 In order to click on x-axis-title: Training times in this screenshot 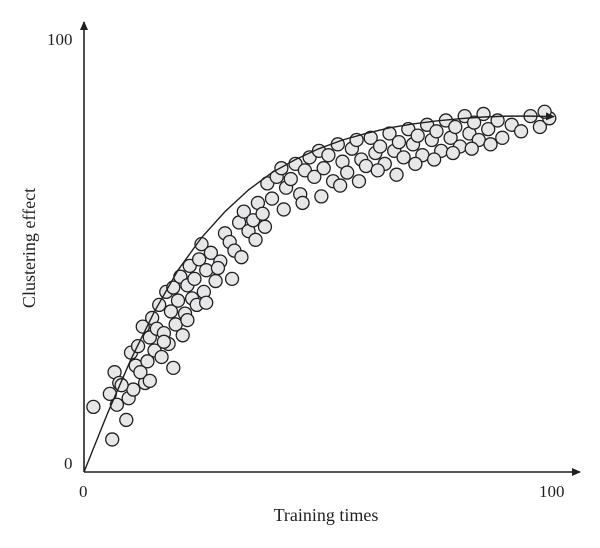, I will do `click(326, 515)`.